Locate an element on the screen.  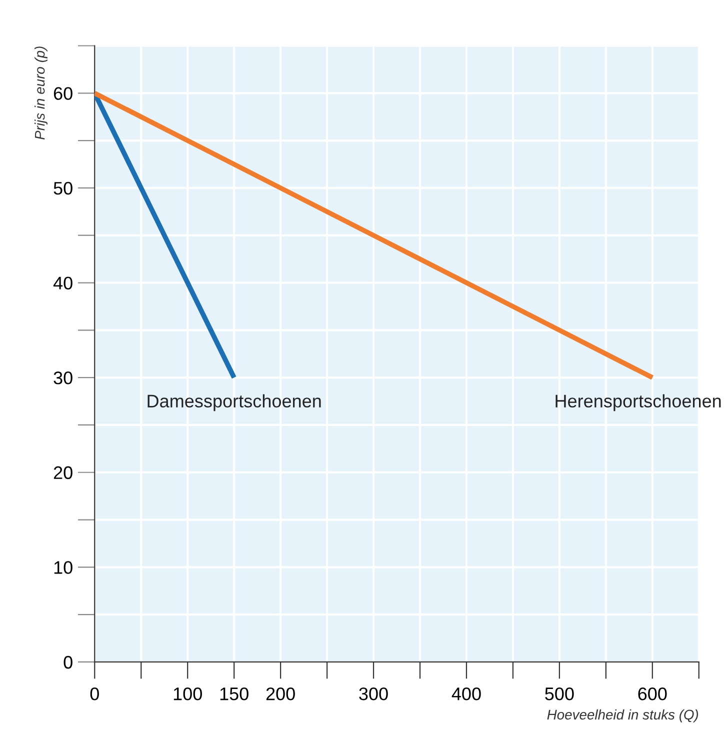
y-tick-label: 50 is located at coordinates (63, 188).